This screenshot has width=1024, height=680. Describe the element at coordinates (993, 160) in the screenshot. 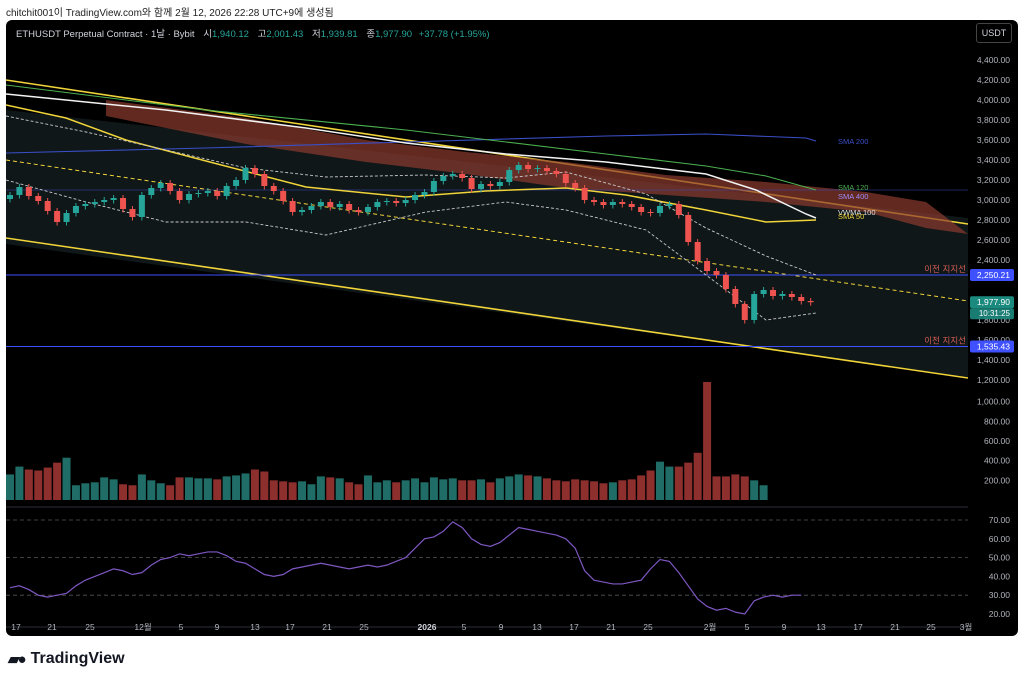

I see `price-tick-label: 3,400.00` at that location.